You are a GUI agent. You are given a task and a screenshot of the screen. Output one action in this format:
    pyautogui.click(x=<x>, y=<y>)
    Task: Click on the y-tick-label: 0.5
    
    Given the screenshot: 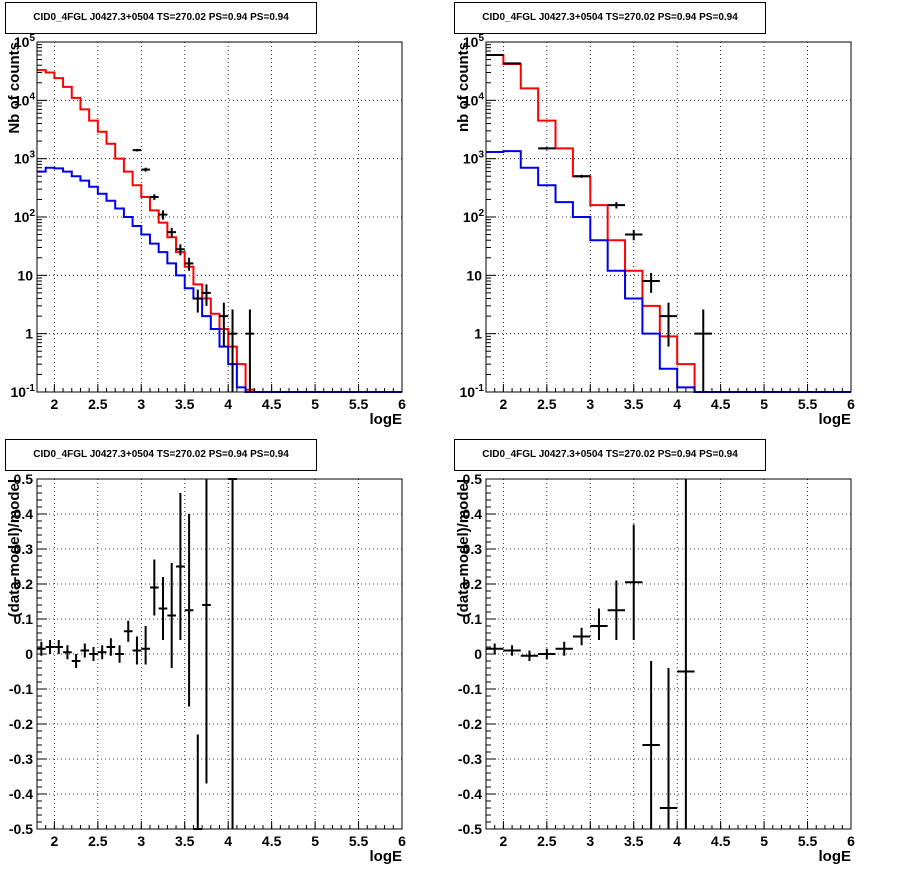 What is the action you would take?
    pyautogui.click(x=473, y=479)
    